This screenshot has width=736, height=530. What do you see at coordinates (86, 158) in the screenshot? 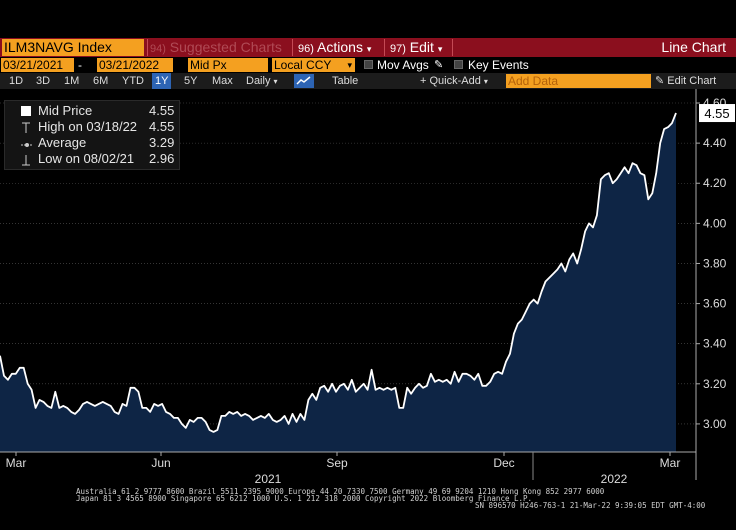
I see `legend-label: Low on 08/02/21` at bounding box center [86, 158].